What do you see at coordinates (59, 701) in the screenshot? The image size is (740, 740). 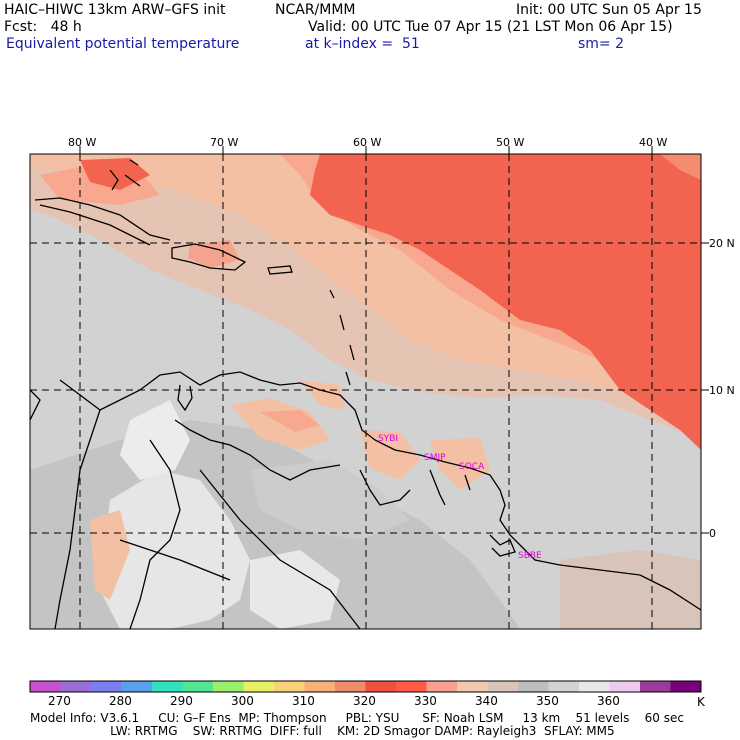 I see `cb-label-270: 270` at bounding box center [59, 701].